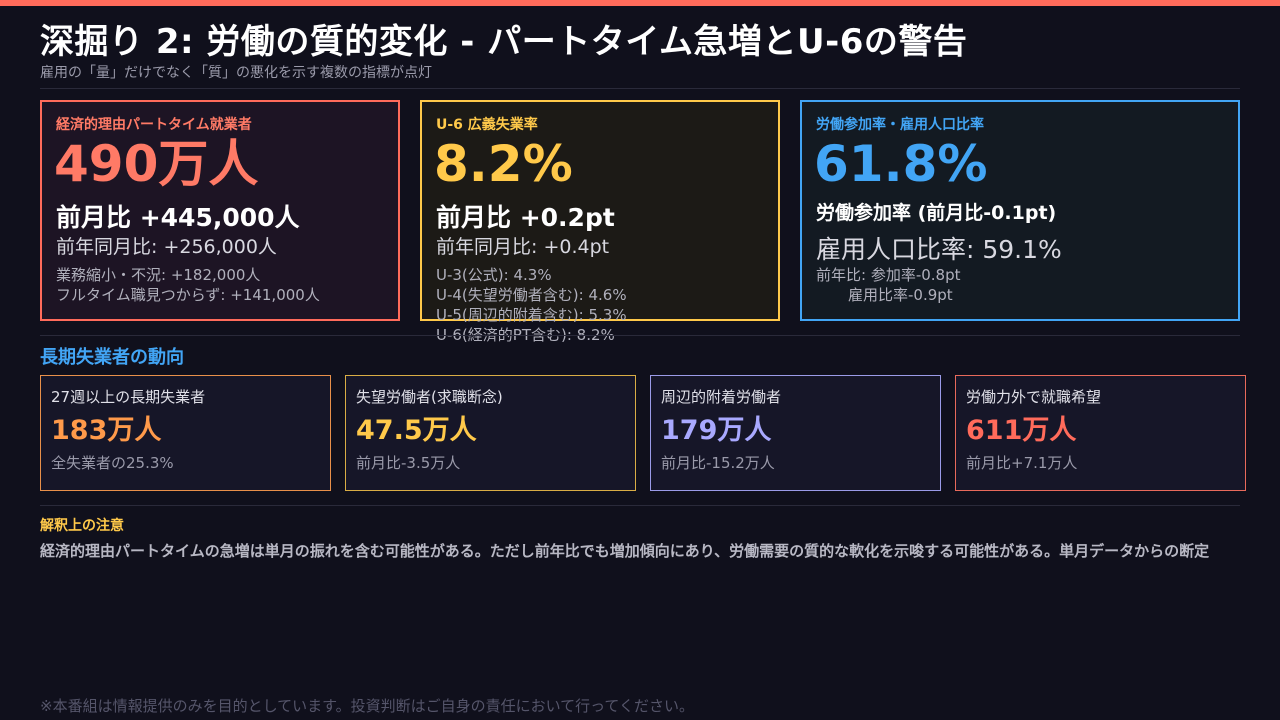  What do you see at coordinates (487, 125) in the screenshot?
I see `card-label: U-6 広義失業率` at bounding box center [487, 125].